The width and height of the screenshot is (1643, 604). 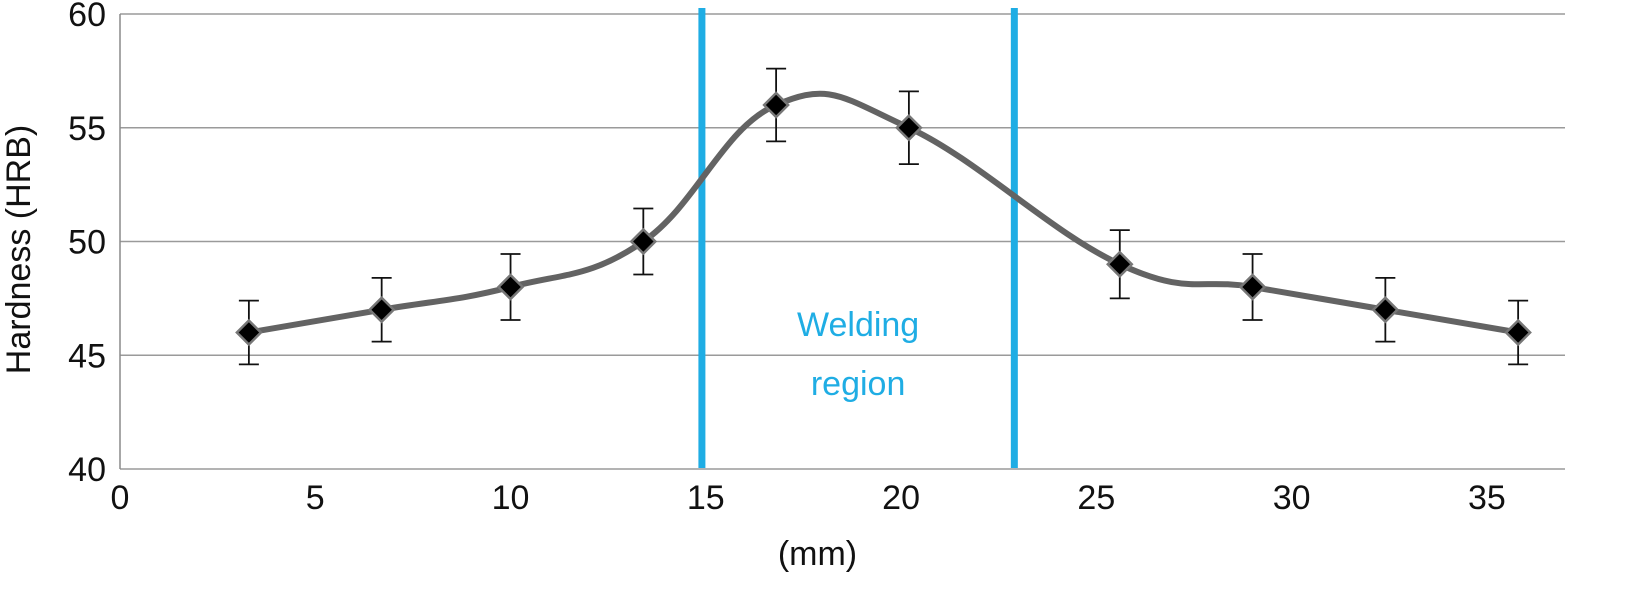 I want to click on welding-region, so click(x=858, y=238).